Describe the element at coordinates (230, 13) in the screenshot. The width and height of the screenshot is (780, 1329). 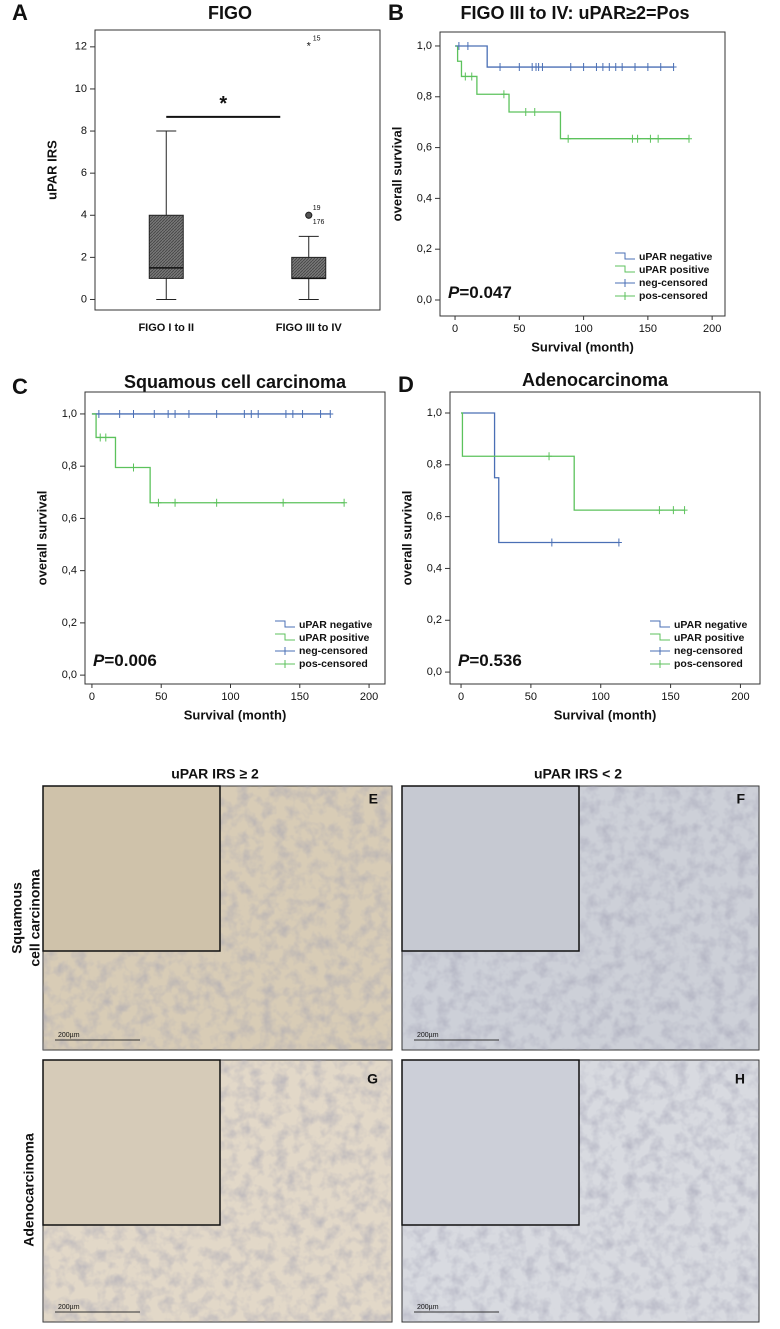
I see `chart-title: FIGO` at that location.